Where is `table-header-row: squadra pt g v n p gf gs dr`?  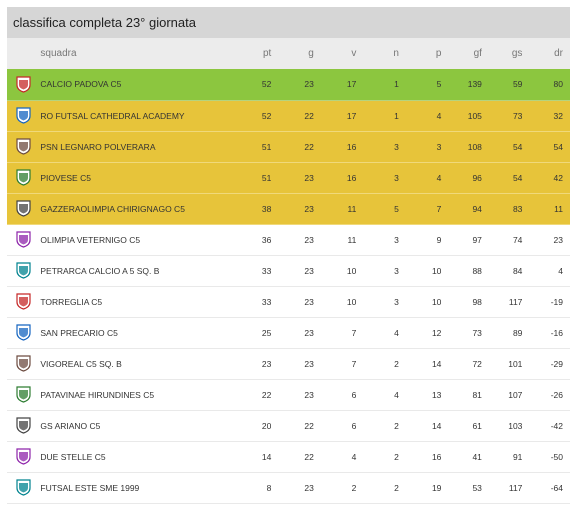 table-header-row: squadra pt g v n p gf gs dr is located at coordinates (288, 53).